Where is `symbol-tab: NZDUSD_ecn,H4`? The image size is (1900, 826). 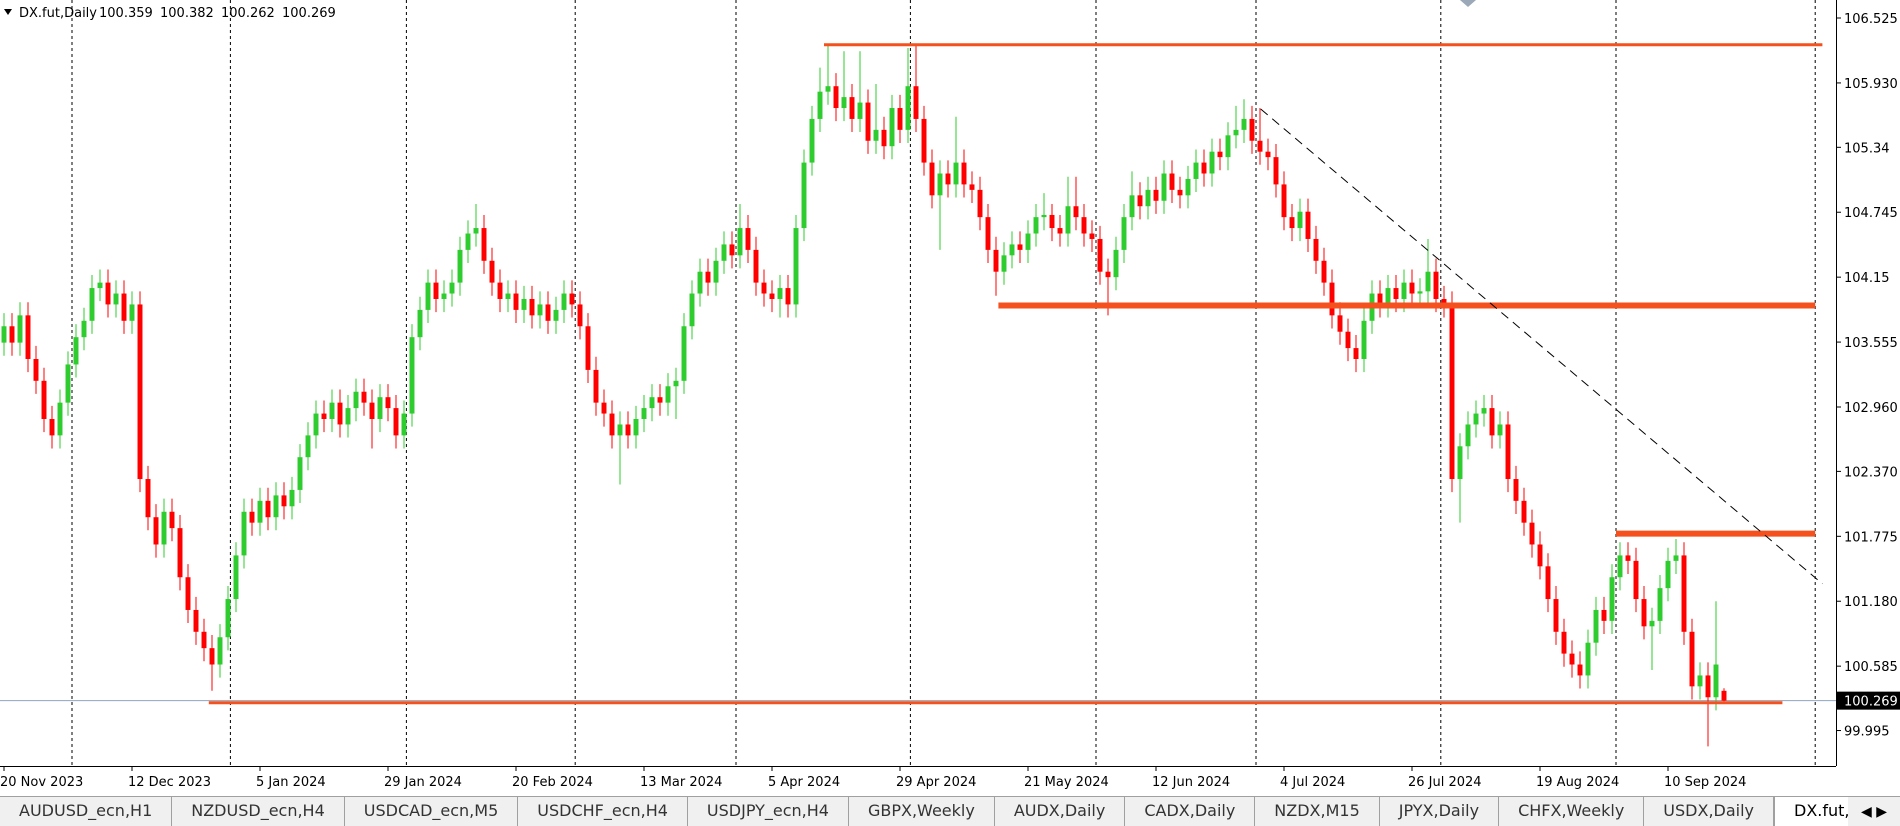 symbol-tab: NZDUSD_ecn,H4 is located at coordinates (258, 811).